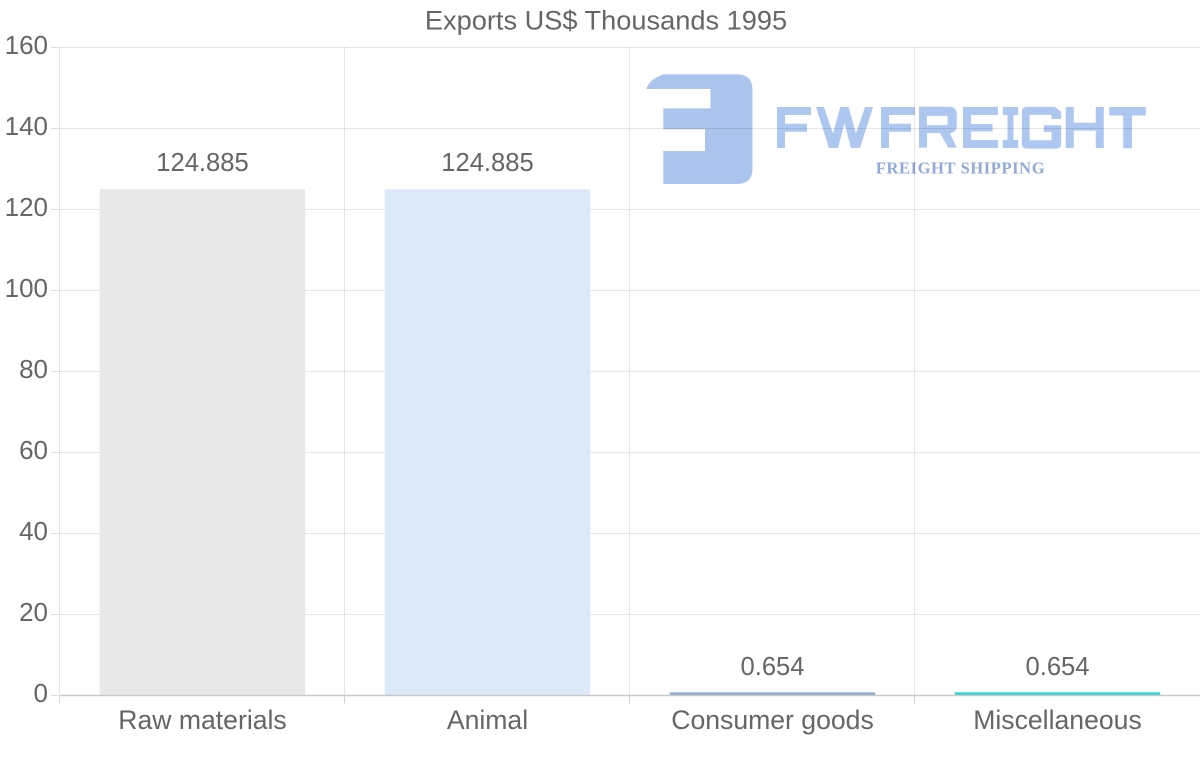  I want to click on svg-text: 140, so click(26, 126).